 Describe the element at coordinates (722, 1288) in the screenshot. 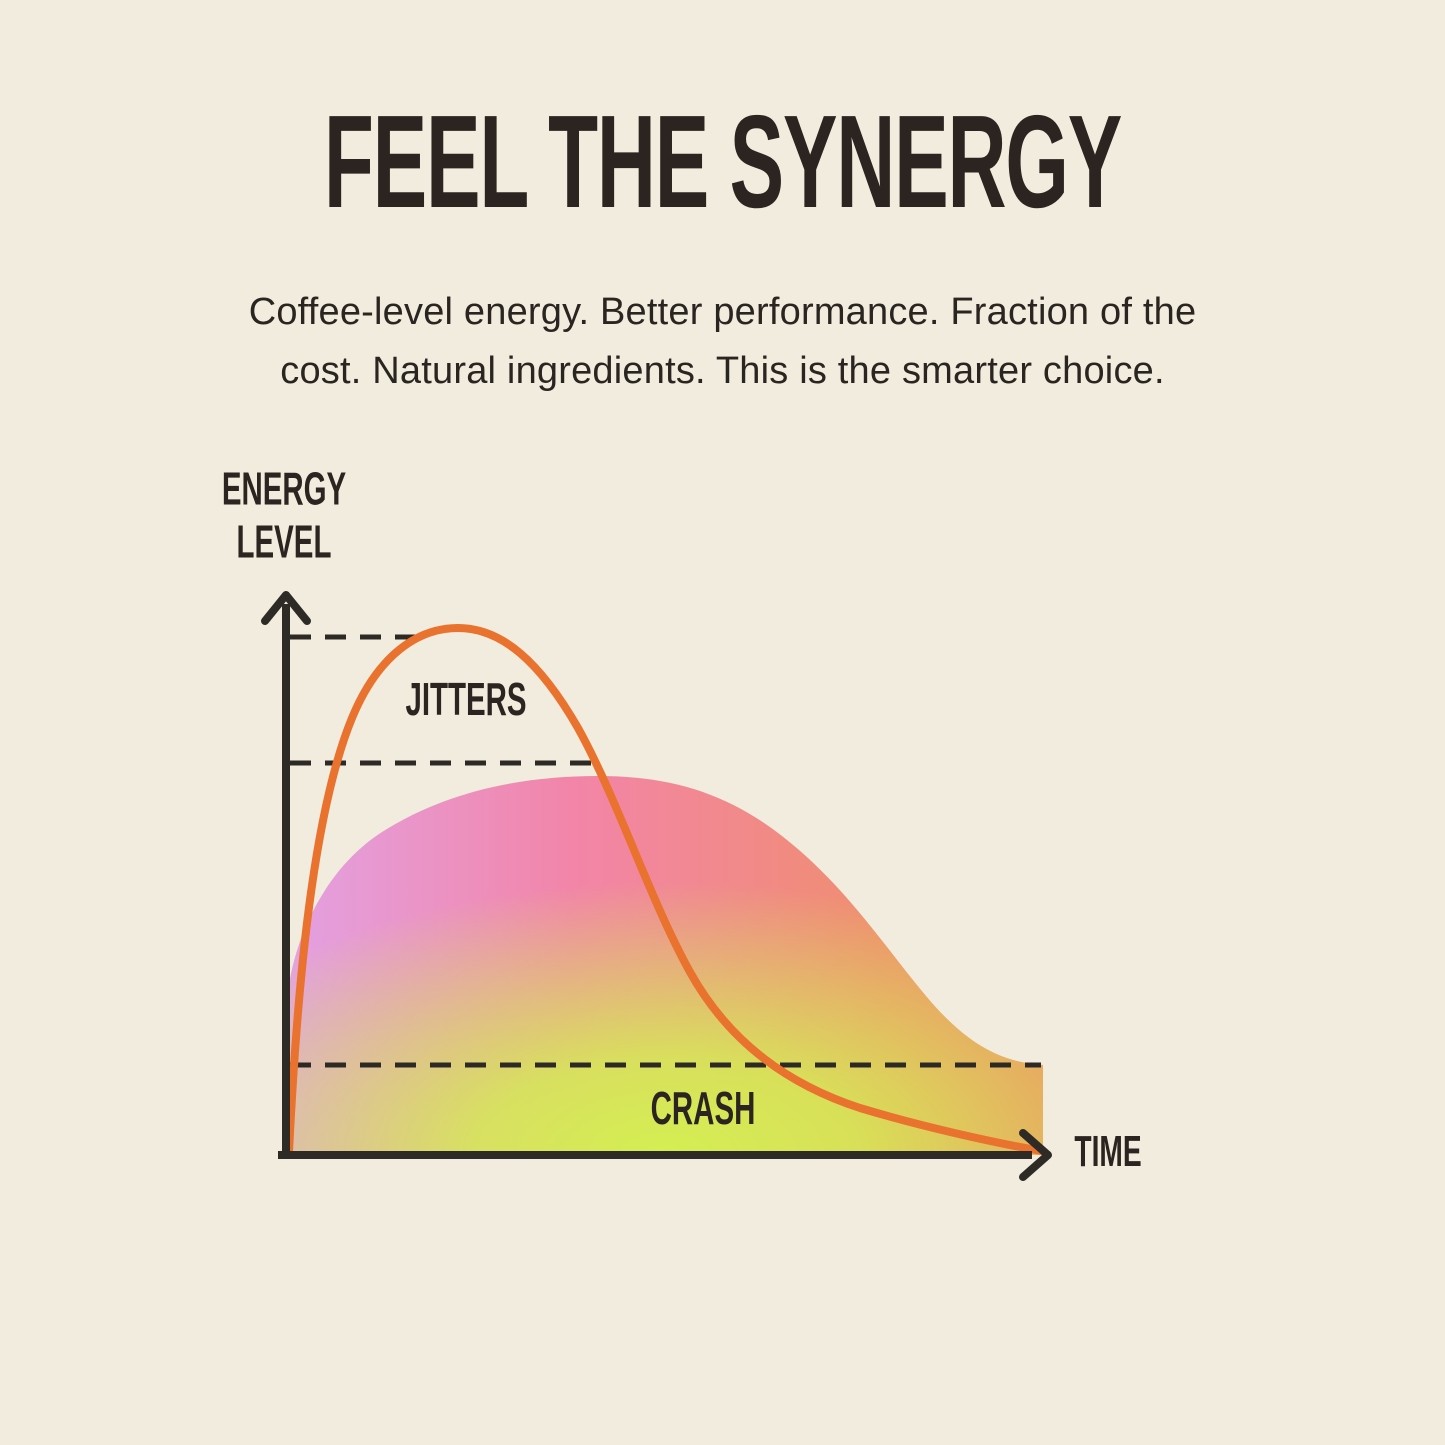

I see `legend: Coffee/Energy drinks zest` at that location.